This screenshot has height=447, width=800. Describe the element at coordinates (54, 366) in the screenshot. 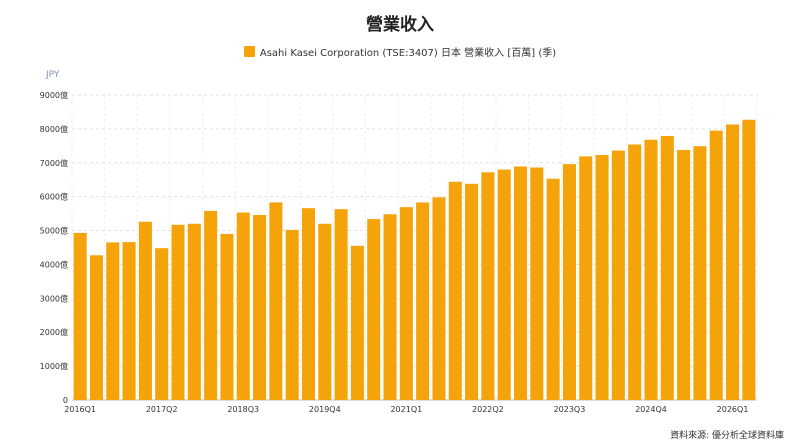

I see `y-tick-label: 1000億` at that location.